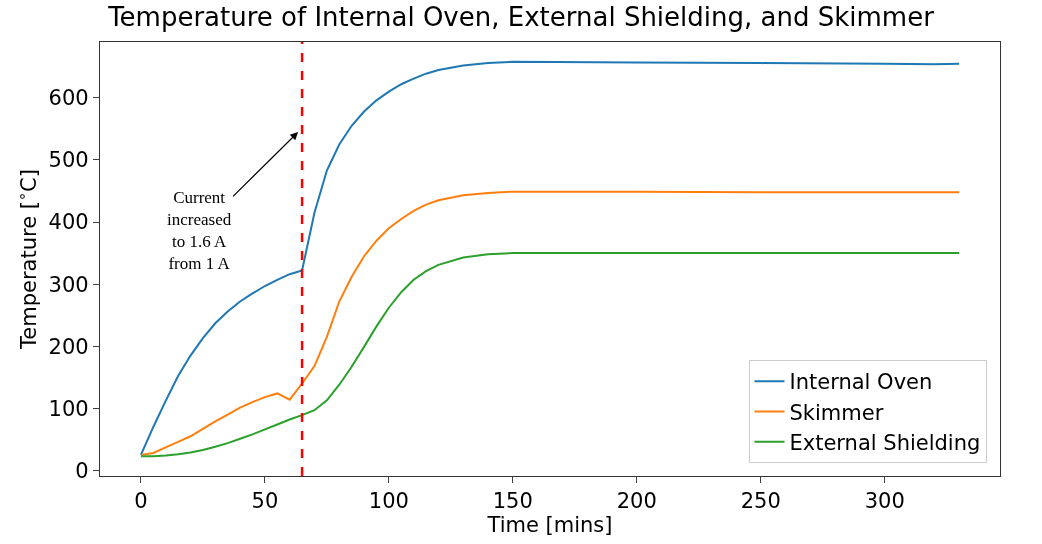  I want to click on x-tick-label: 0, so click(141, 501).